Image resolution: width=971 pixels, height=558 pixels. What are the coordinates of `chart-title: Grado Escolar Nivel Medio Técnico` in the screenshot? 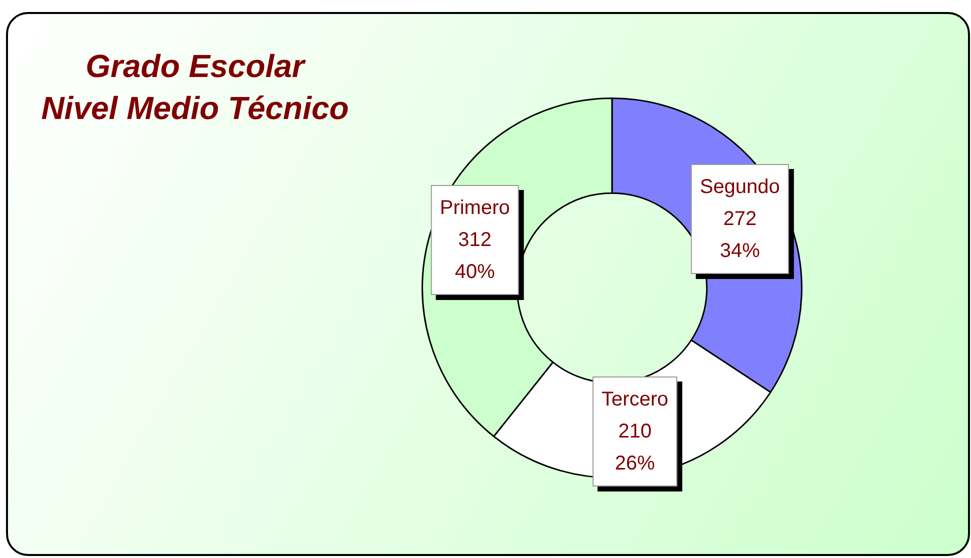 It's located at (195, 87).